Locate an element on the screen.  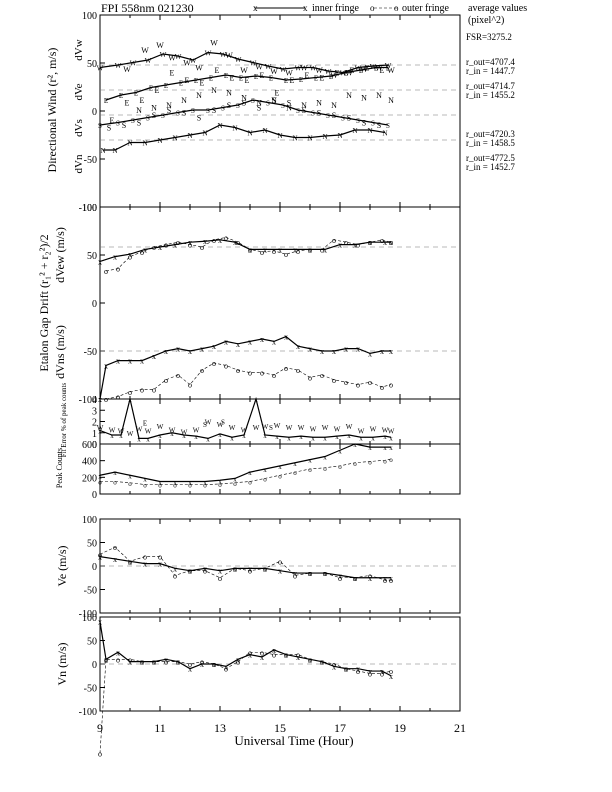
peak-inner-point: x is located at coordinates (220, 481).